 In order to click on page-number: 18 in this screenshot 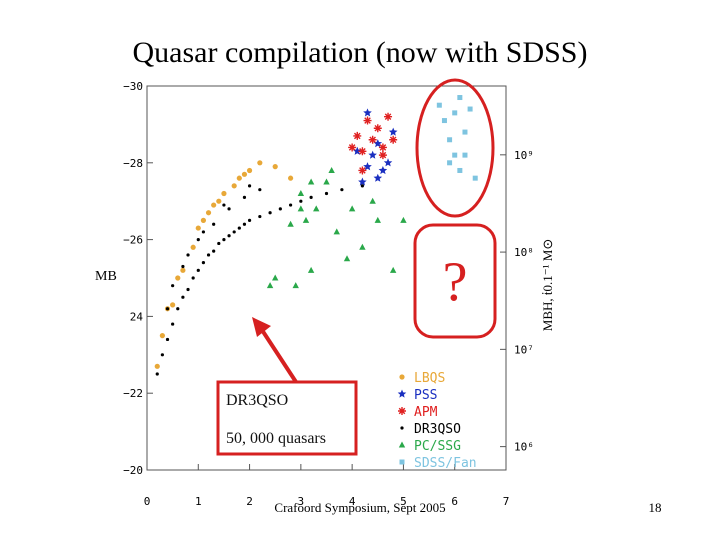, I will do `click(655, 507)`.